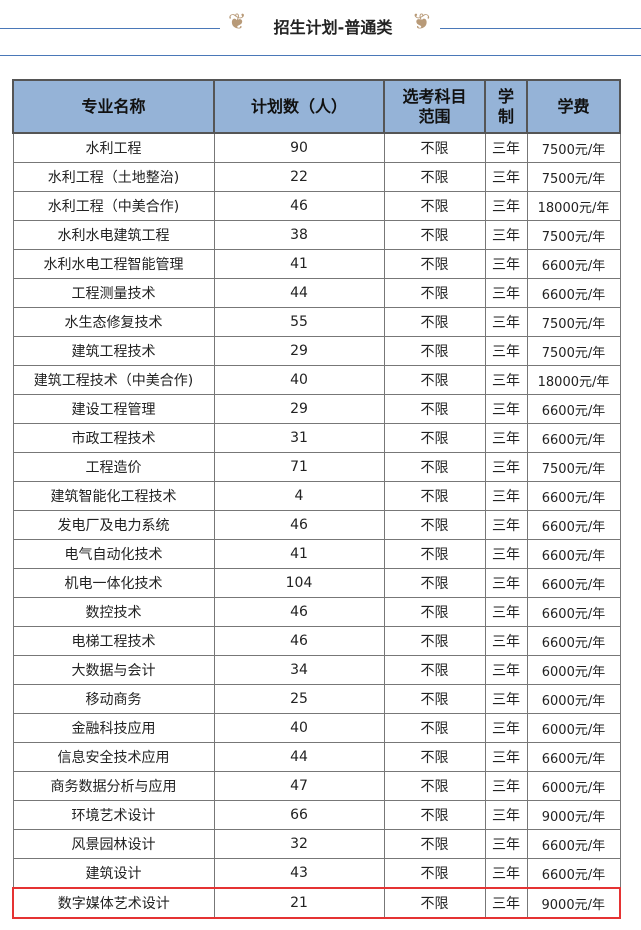 The height and width of the screenshot is (930, 641). I want to click on table-row: 大数据与会计 34 不限 三年 6000元/年, so click(316, 670).